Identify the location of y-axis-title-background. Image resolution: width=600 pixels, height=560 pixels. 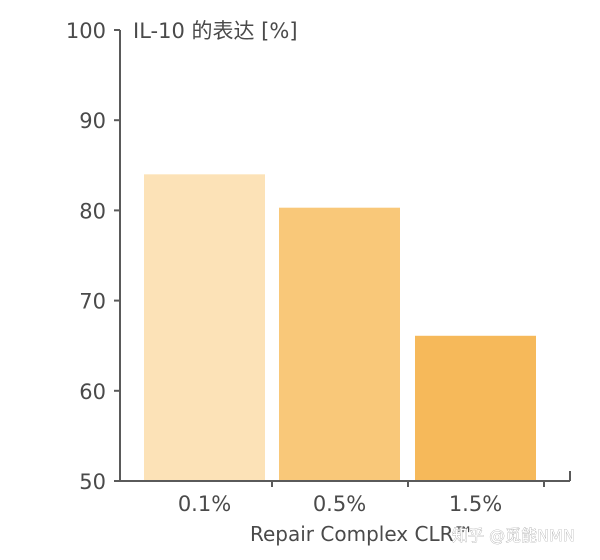
(215, 31).